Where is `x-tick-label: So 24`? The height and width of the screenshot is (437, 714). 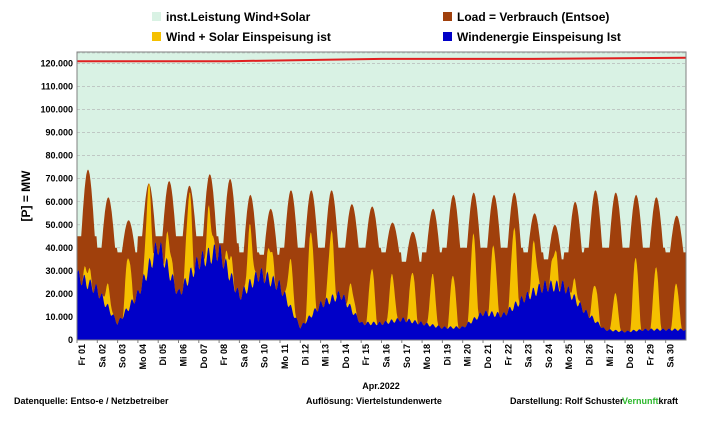 x-tick-label: So 24 is located at coordinates (549, 356).